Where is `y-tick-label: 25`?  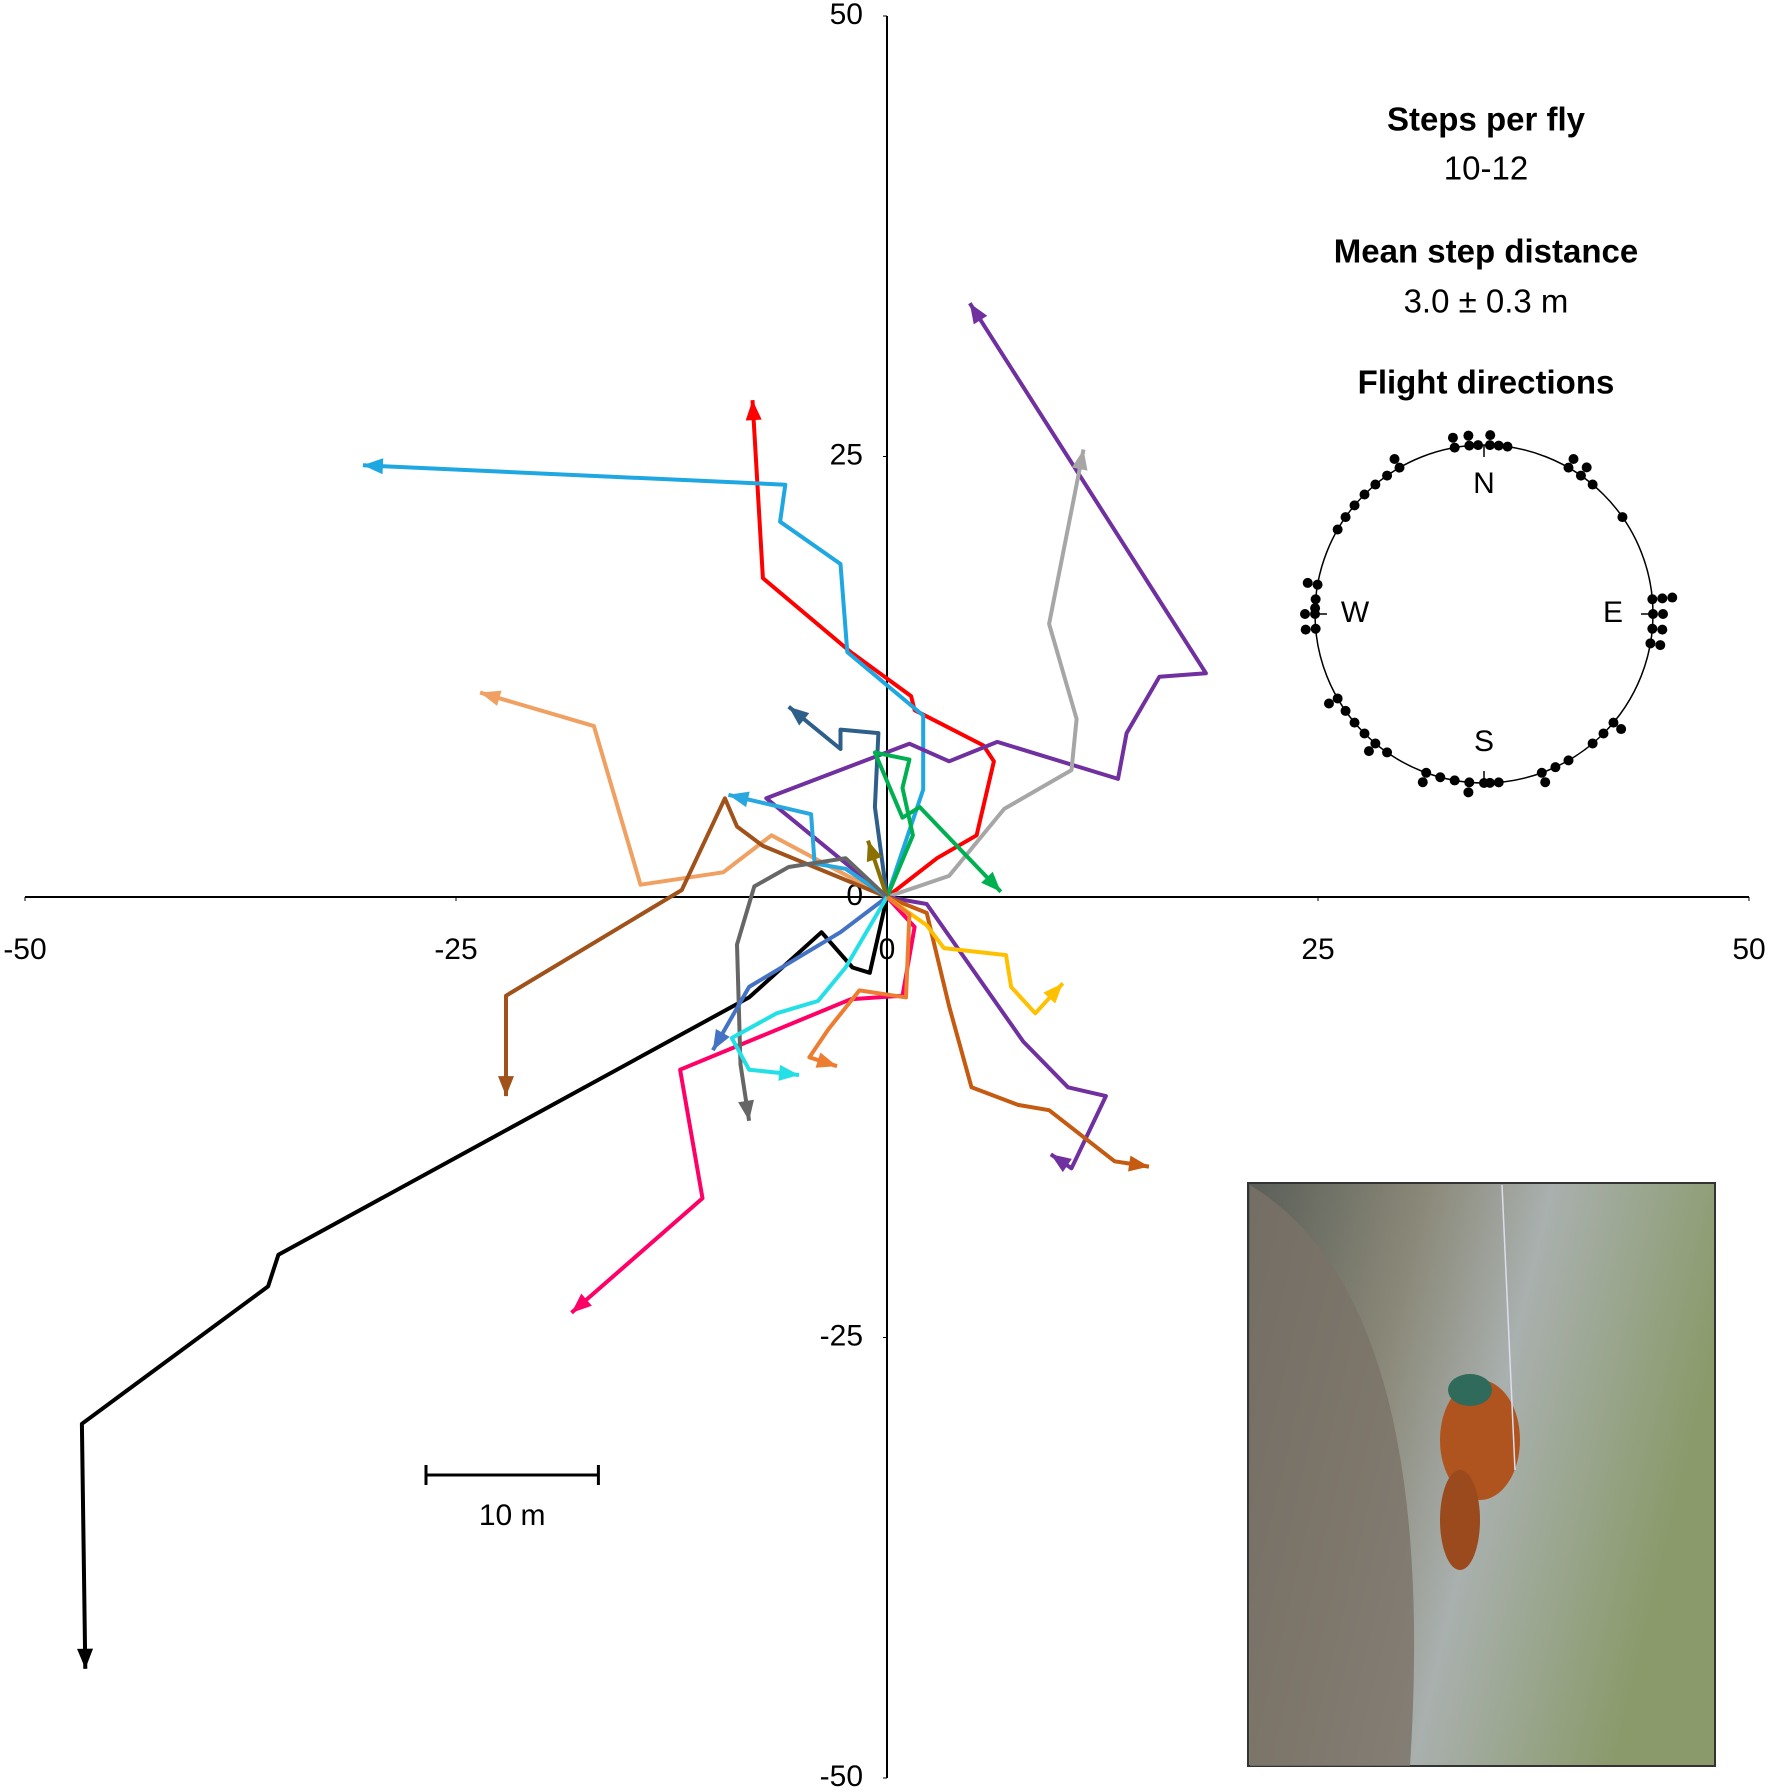 y-tick-label: 25 is located at coordinates (846, 454).